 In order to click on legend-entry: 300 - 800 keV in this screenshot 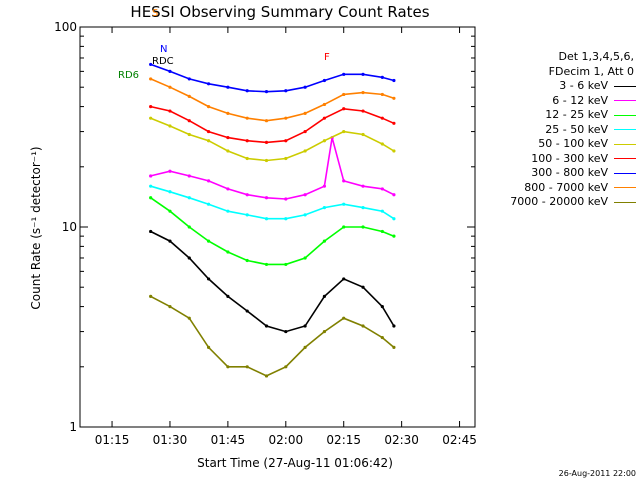, I will do `click(558, 173)`.